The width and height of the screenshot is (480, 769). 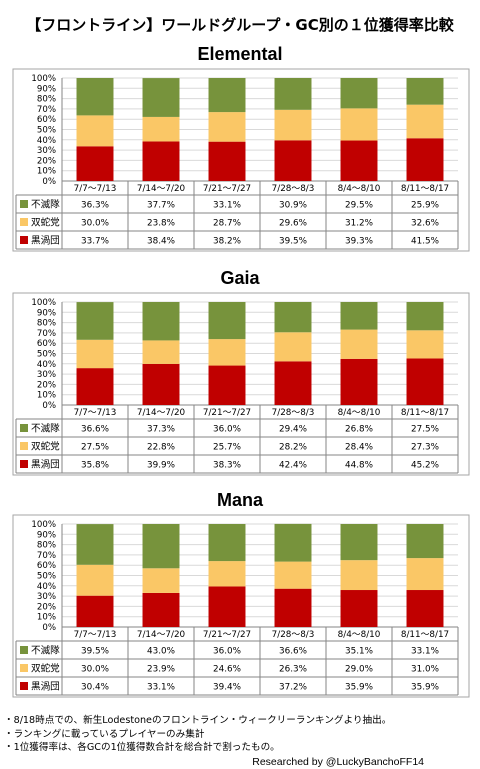 I want to click on y-tick-label: 90%, so click(x=46, y=535).